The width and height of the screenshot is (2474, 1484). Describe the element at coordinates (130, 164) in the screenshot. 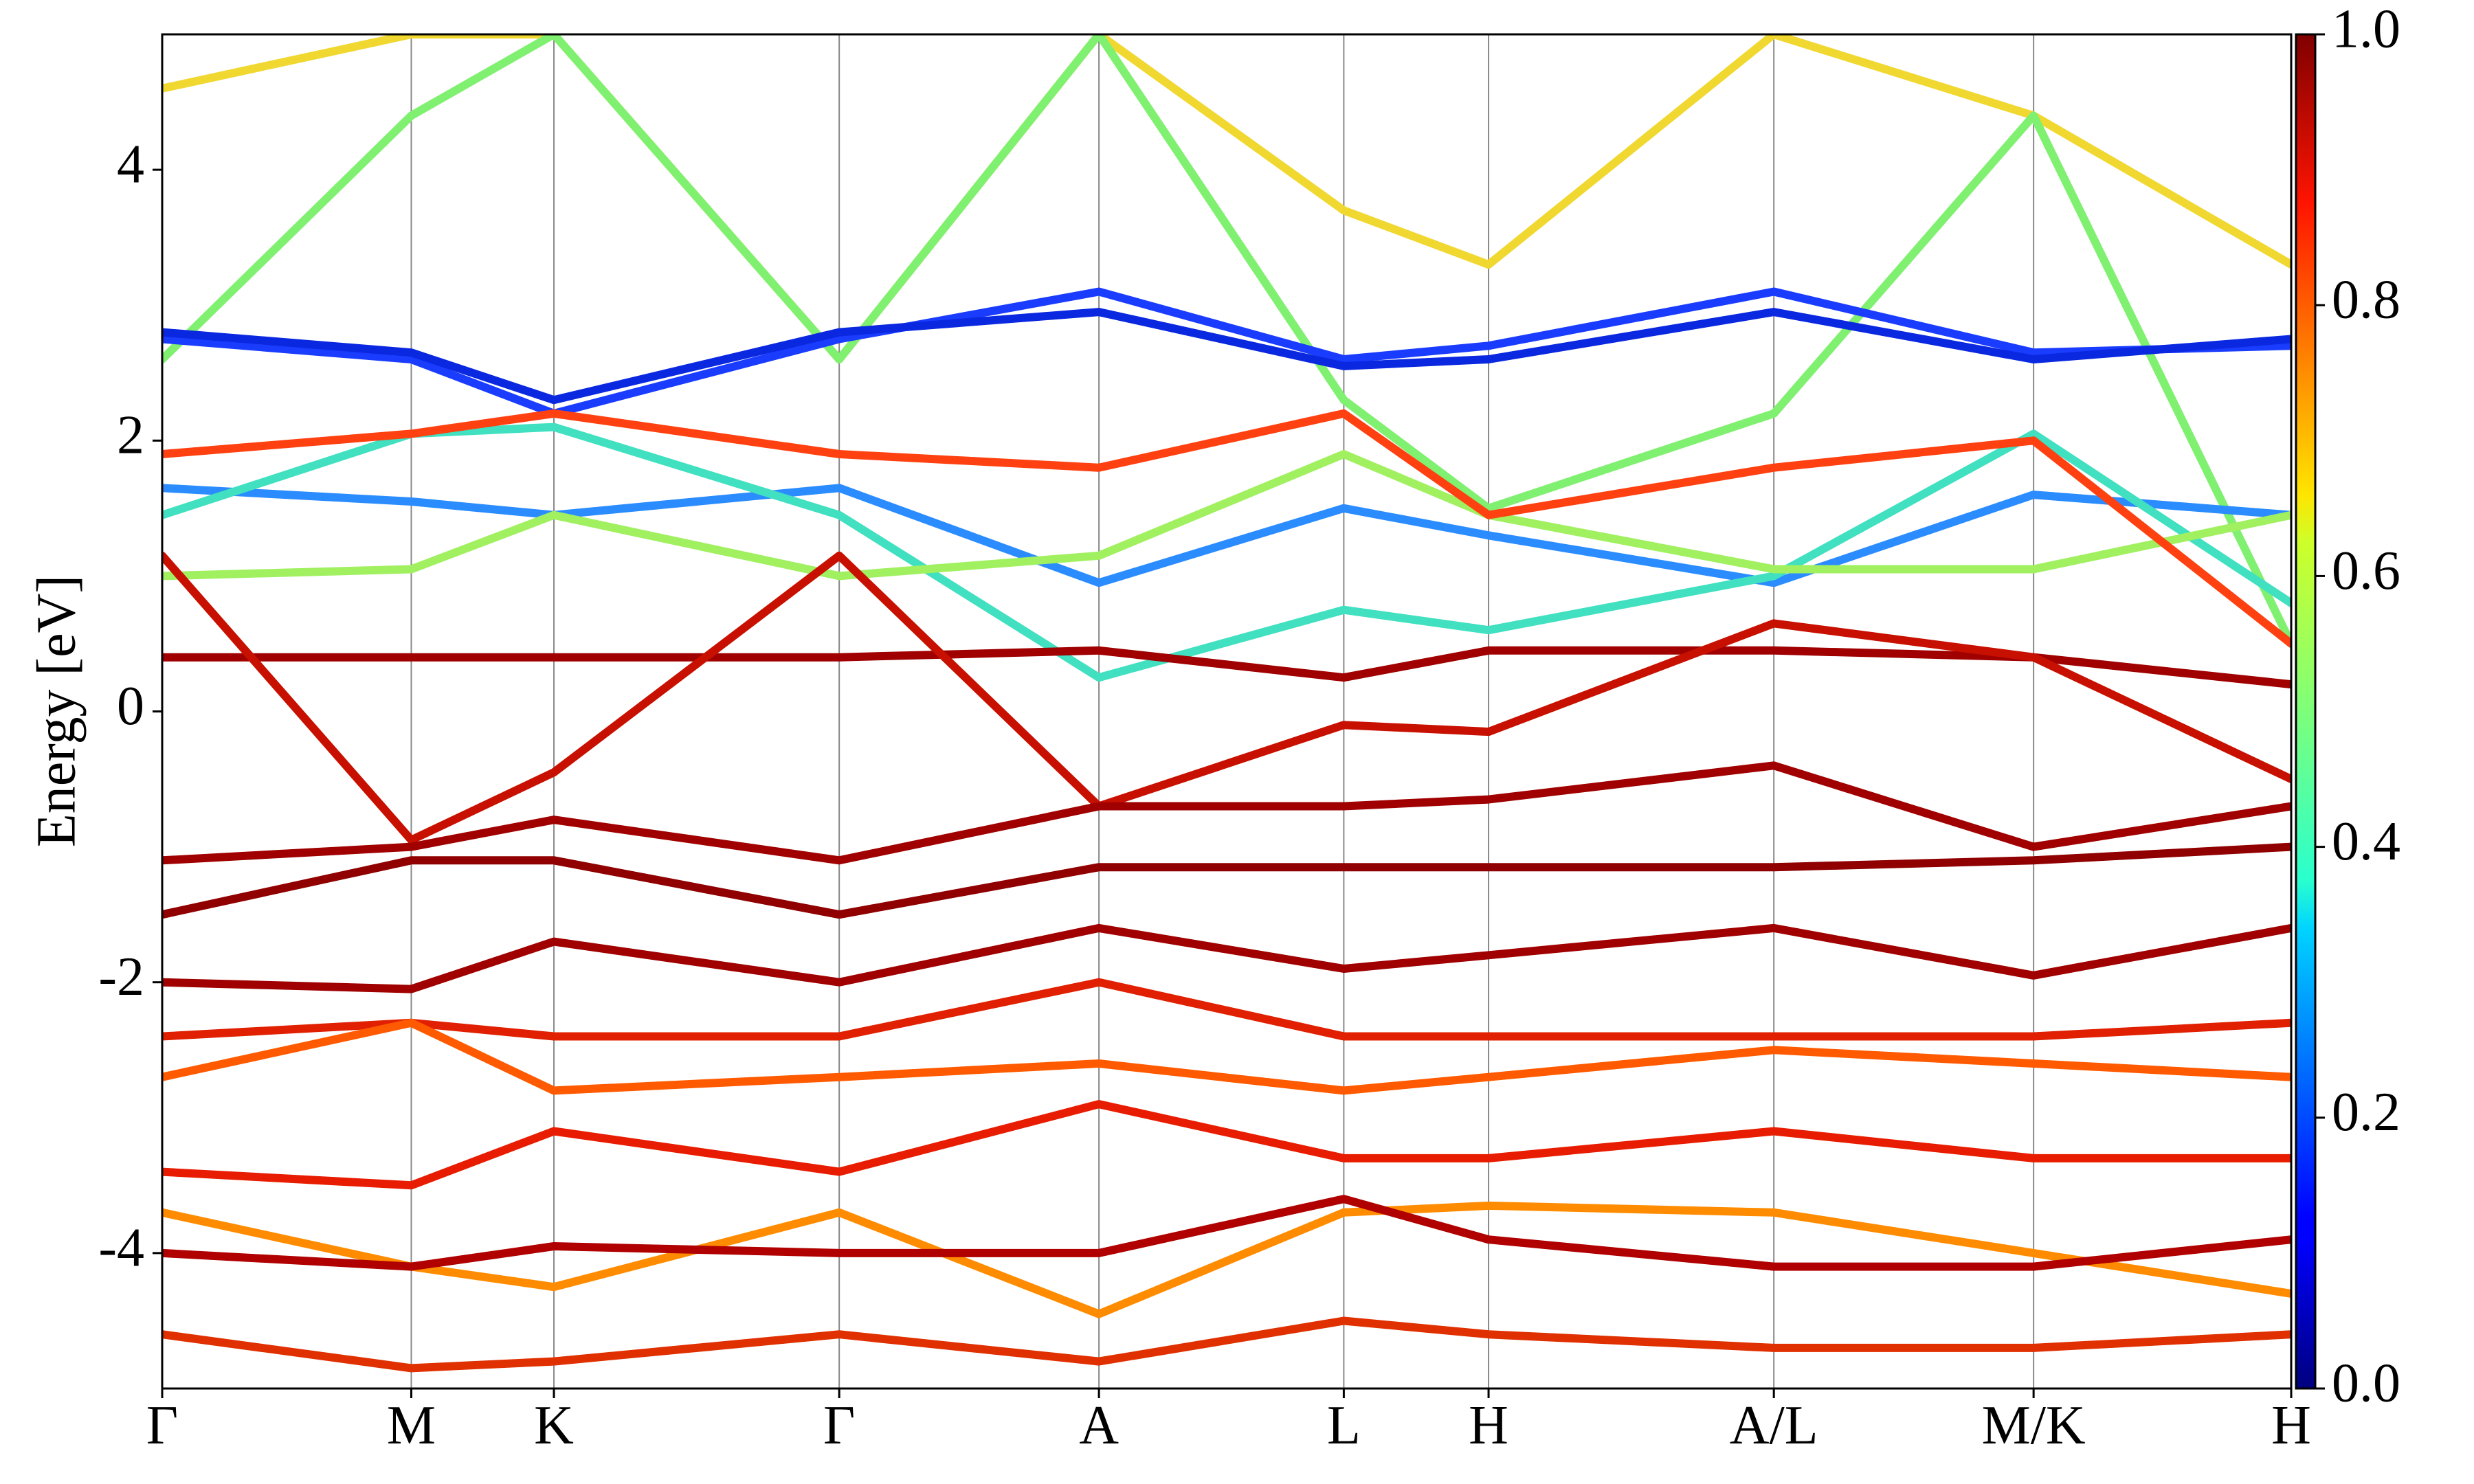

I see `y-tick-label: 4` at that location.